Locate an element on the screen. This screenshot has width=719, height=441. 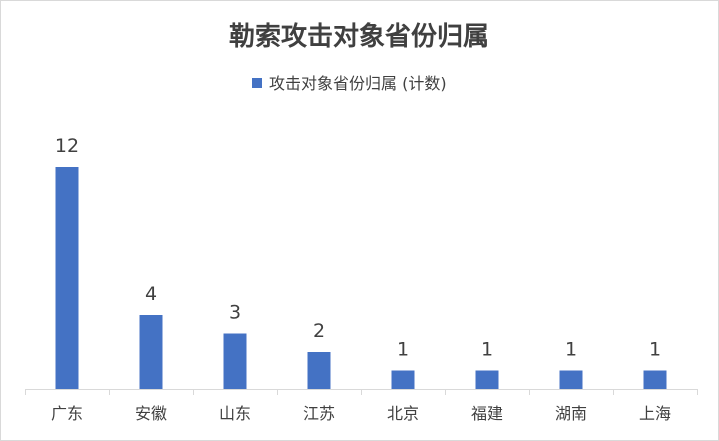
data-label-1: 4 is located at coordinates (151, 294).